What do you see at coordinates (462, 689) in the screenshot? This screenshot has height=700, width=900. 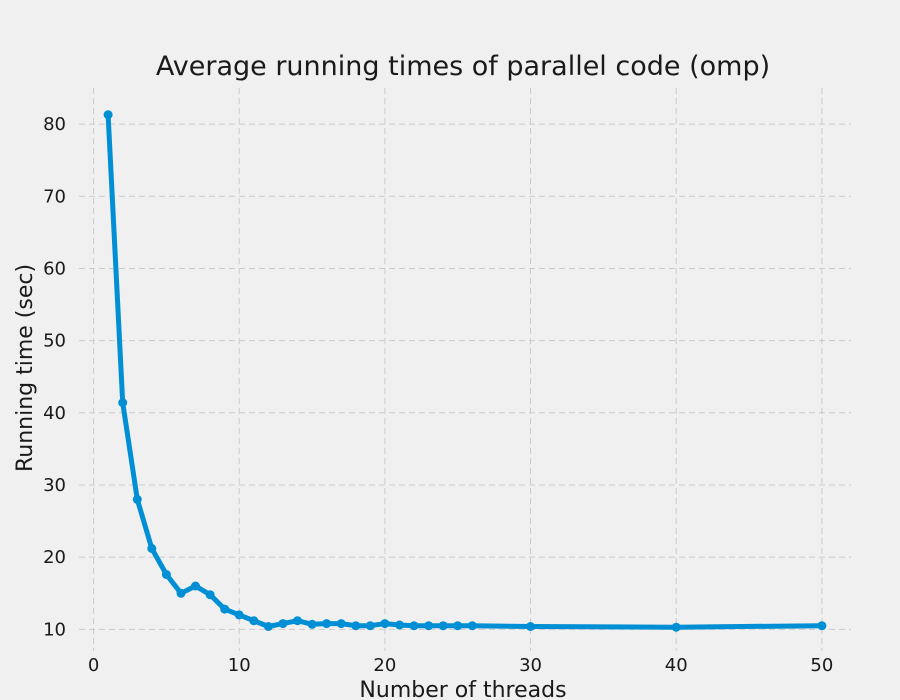 I see `x-axis-title: Number of threads` at bounding box center [462, 689].